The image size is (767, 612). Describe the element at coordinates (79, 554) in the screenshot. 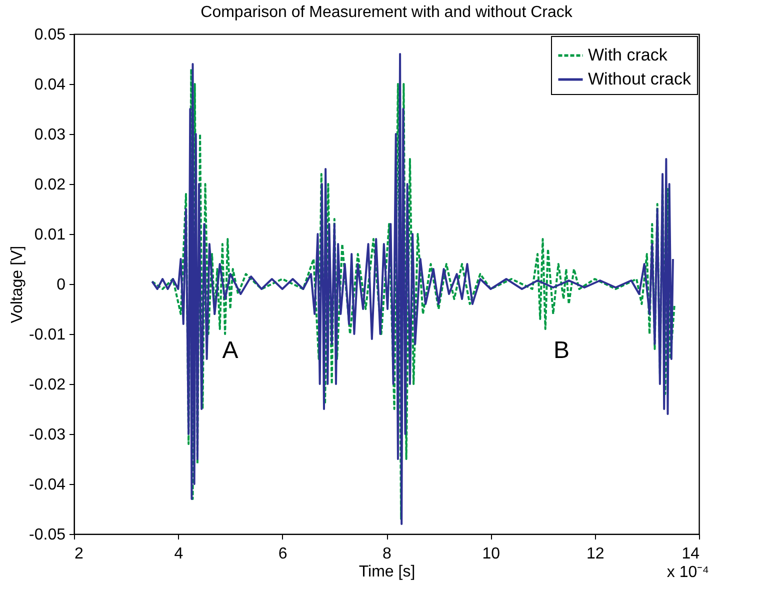

I see `x-tick-label: 2` at that location.